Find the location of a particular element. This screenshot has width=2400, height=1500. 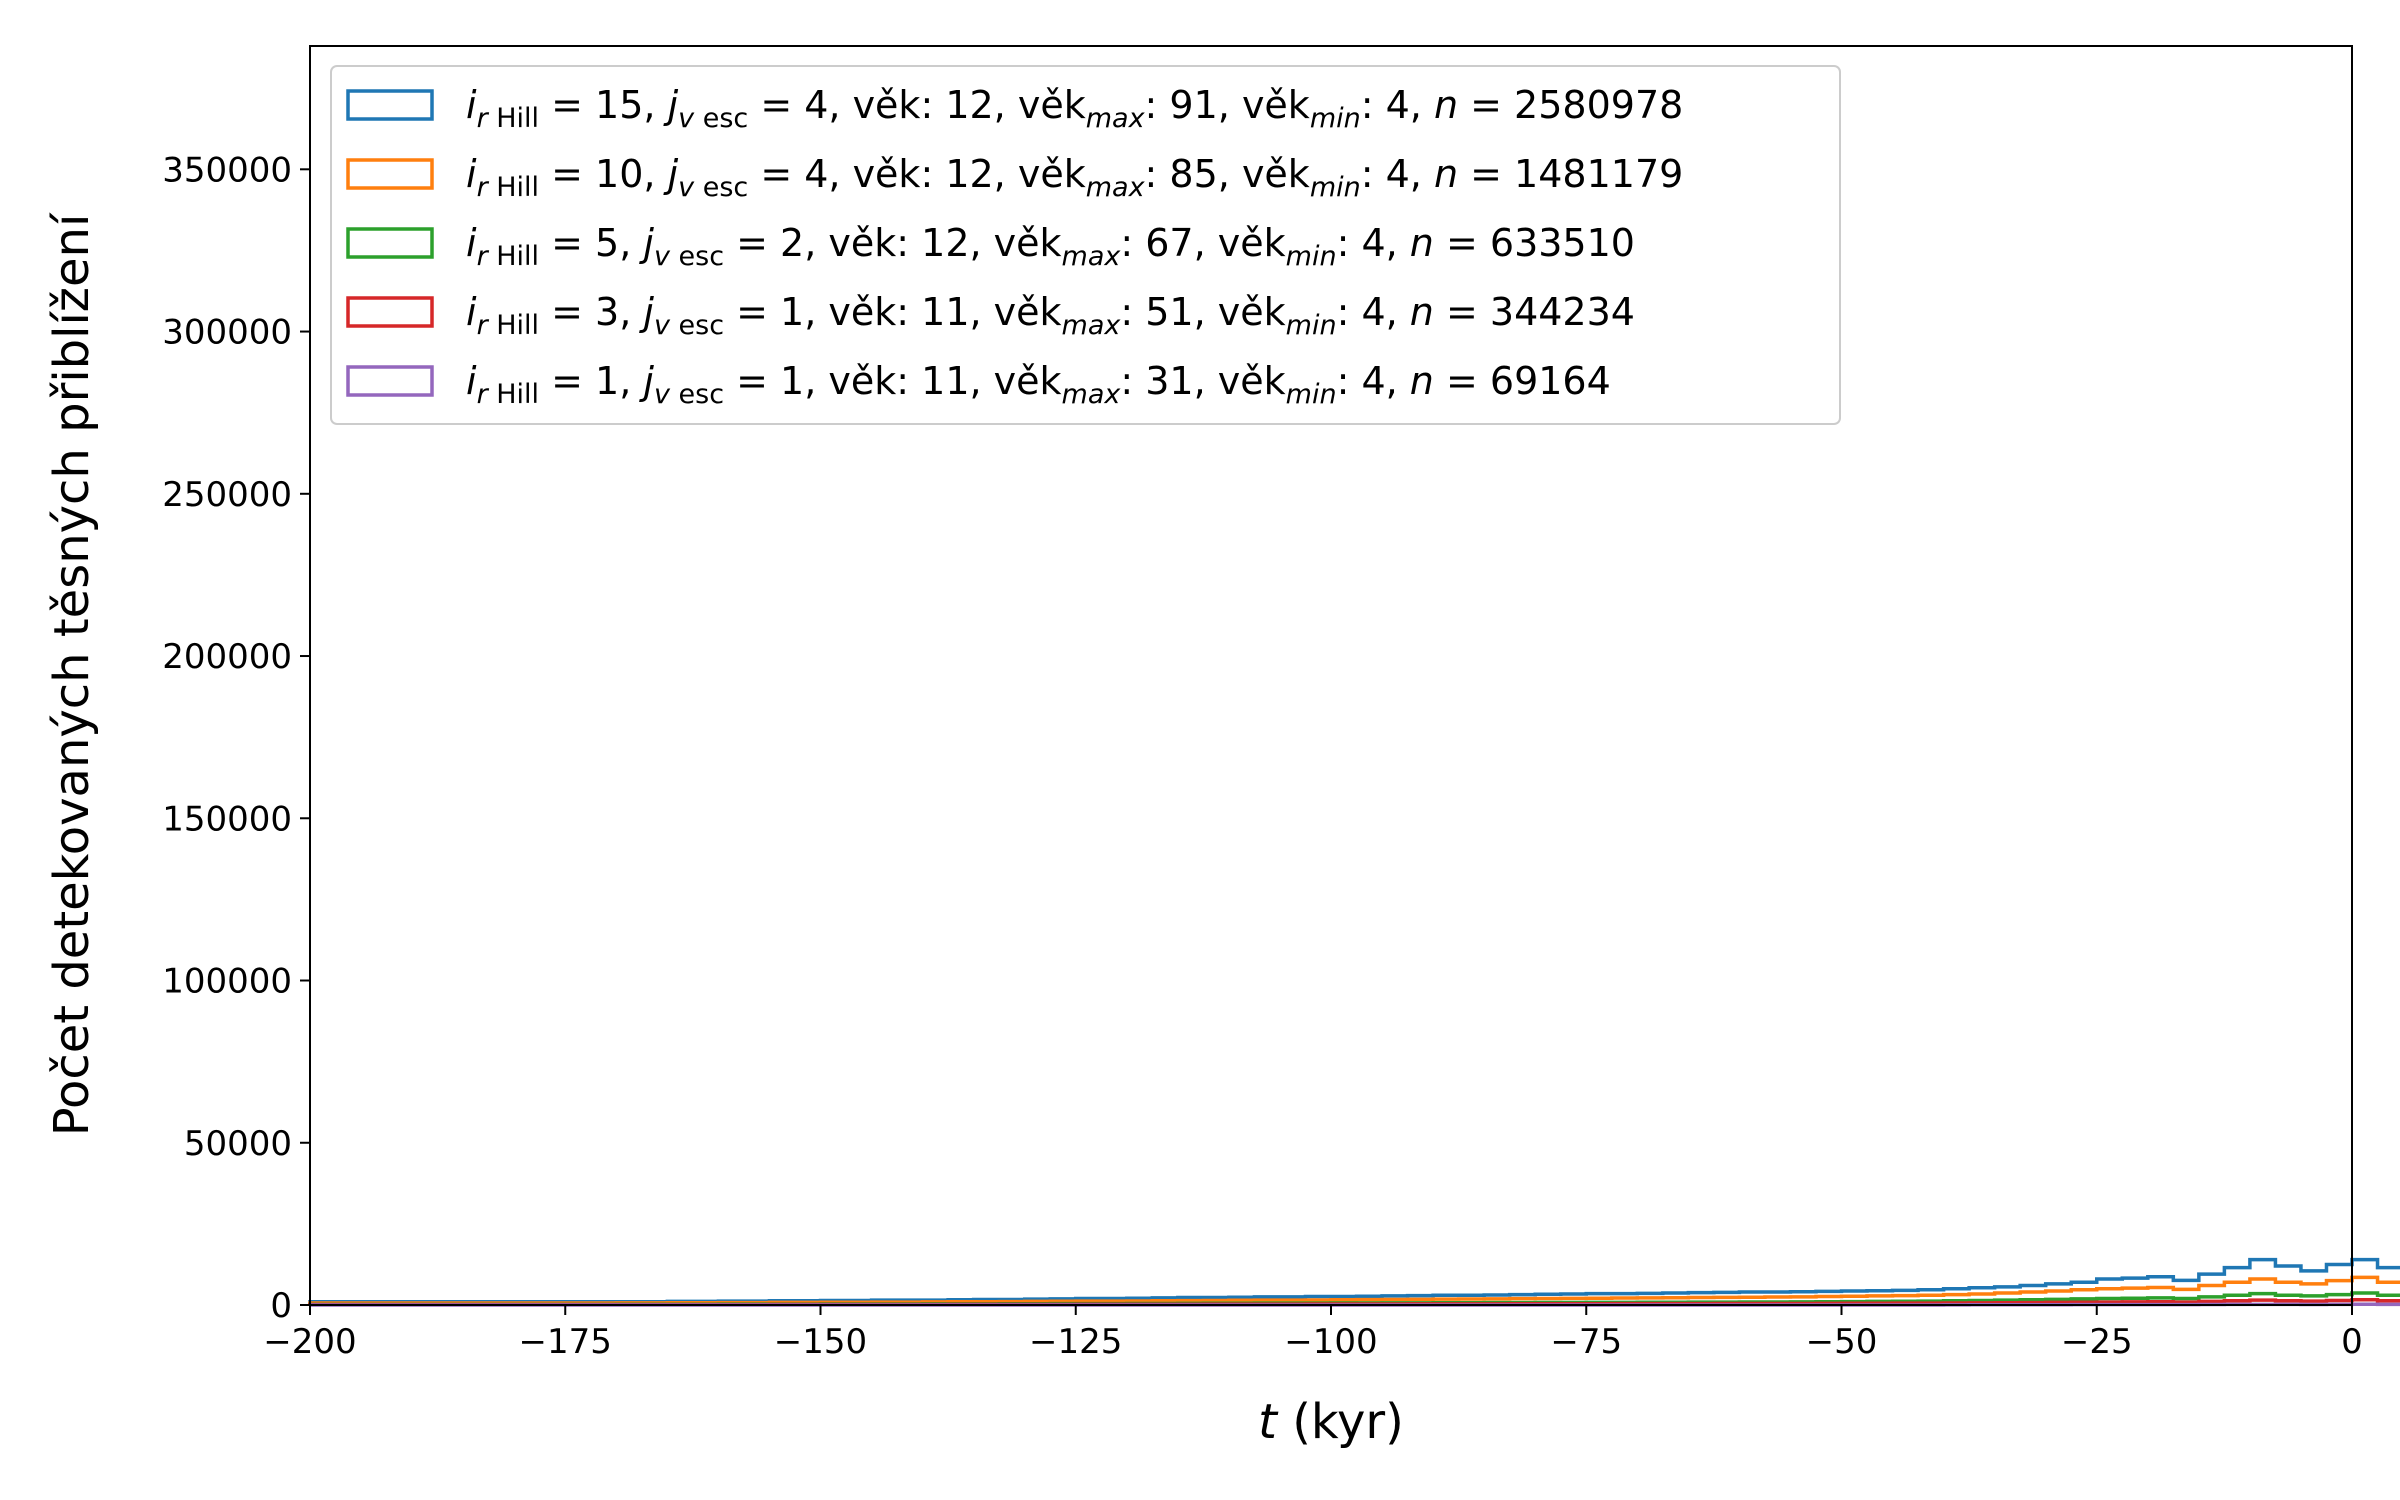

x-tick-label: −125 is located at coordinates (1075, 1342).